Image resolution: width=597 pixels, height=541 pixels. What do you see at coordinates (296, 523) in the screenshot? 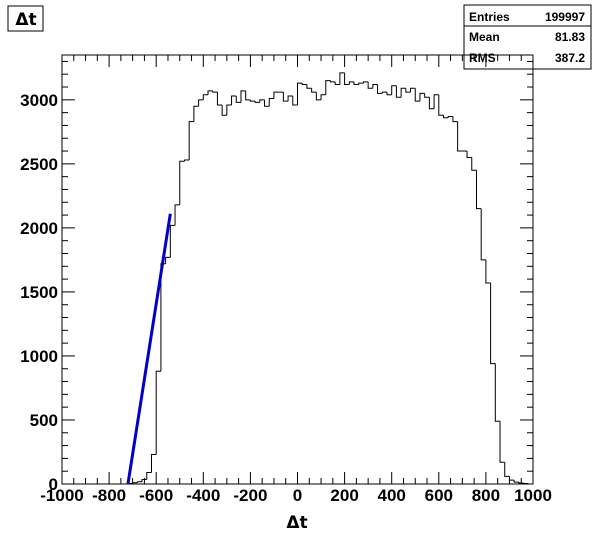
I see `x-axis-label: Δt` at bounding box center [296, 523].